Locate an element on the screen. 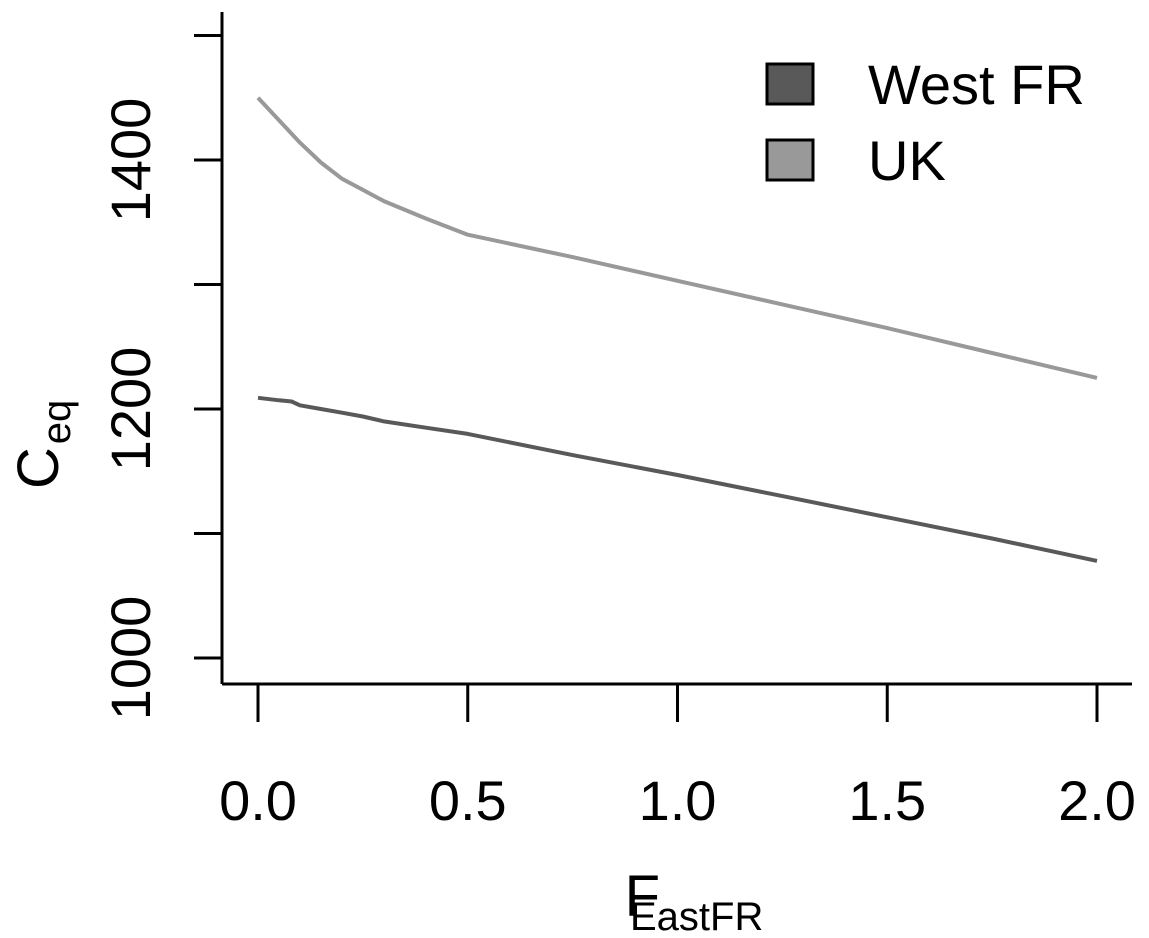  x-tick-label: 1.5 is located at coordinates (887, 800).